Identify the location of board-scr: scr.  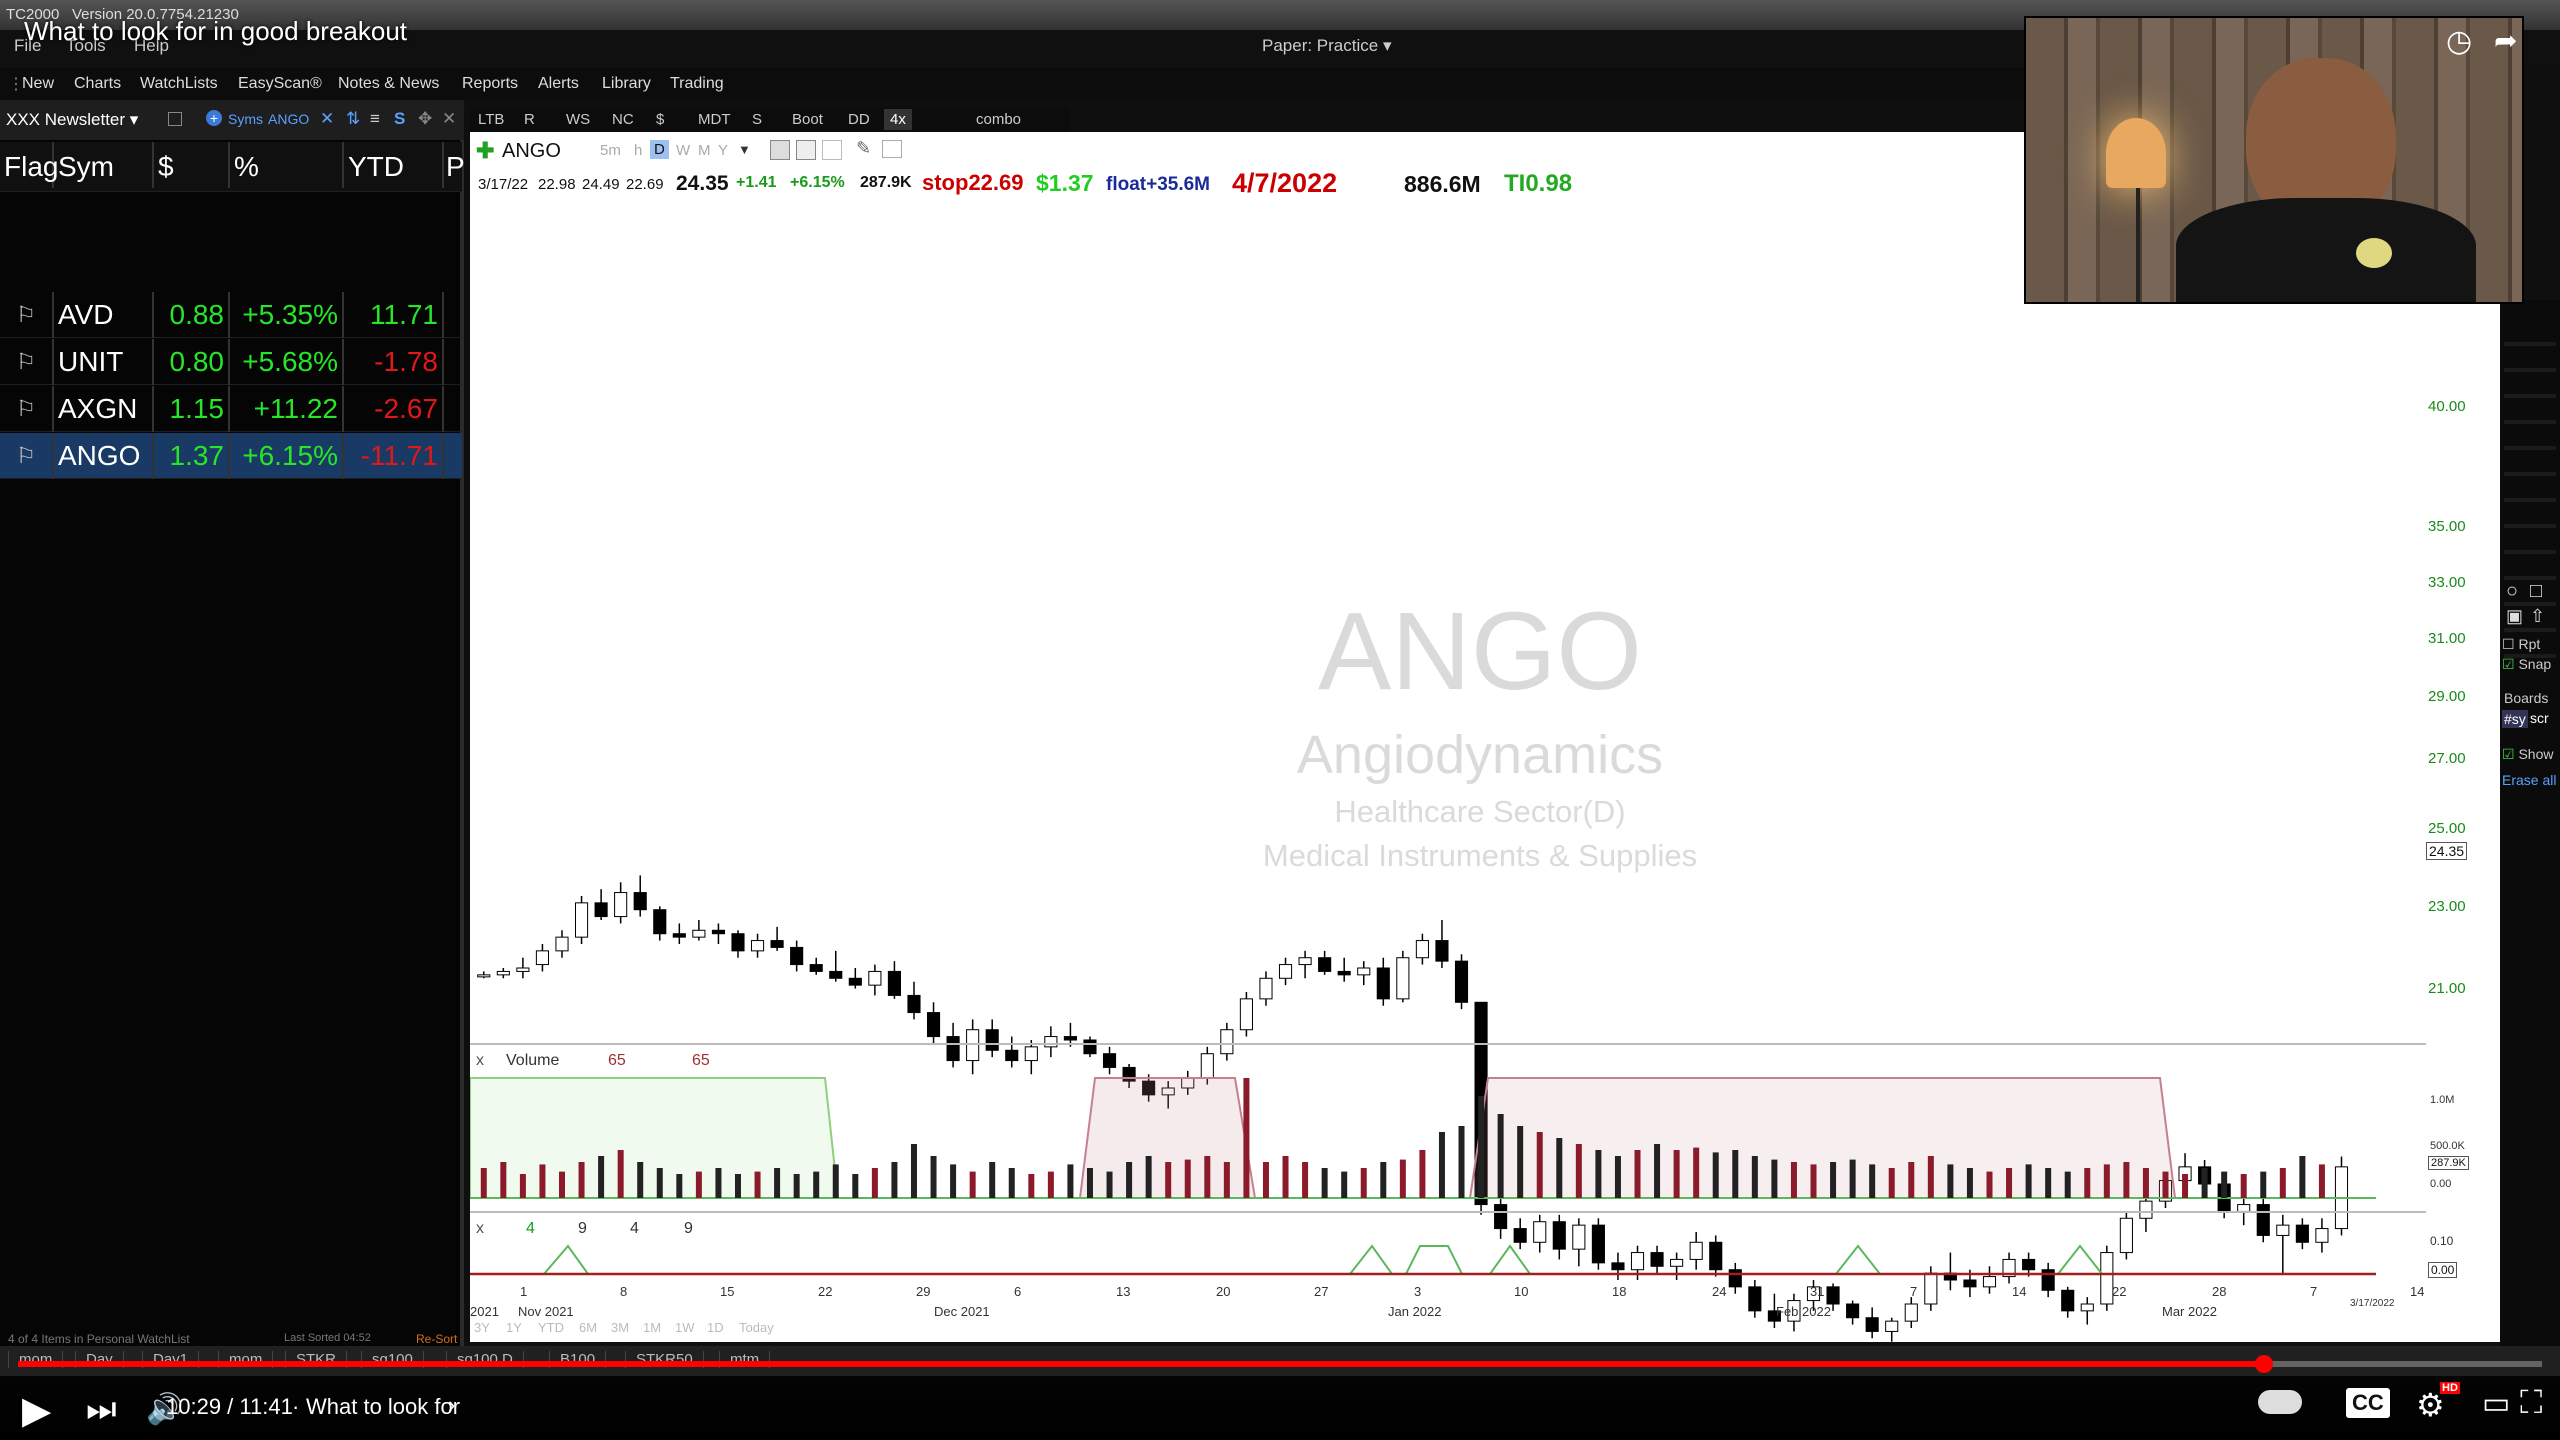
(2539, 718).